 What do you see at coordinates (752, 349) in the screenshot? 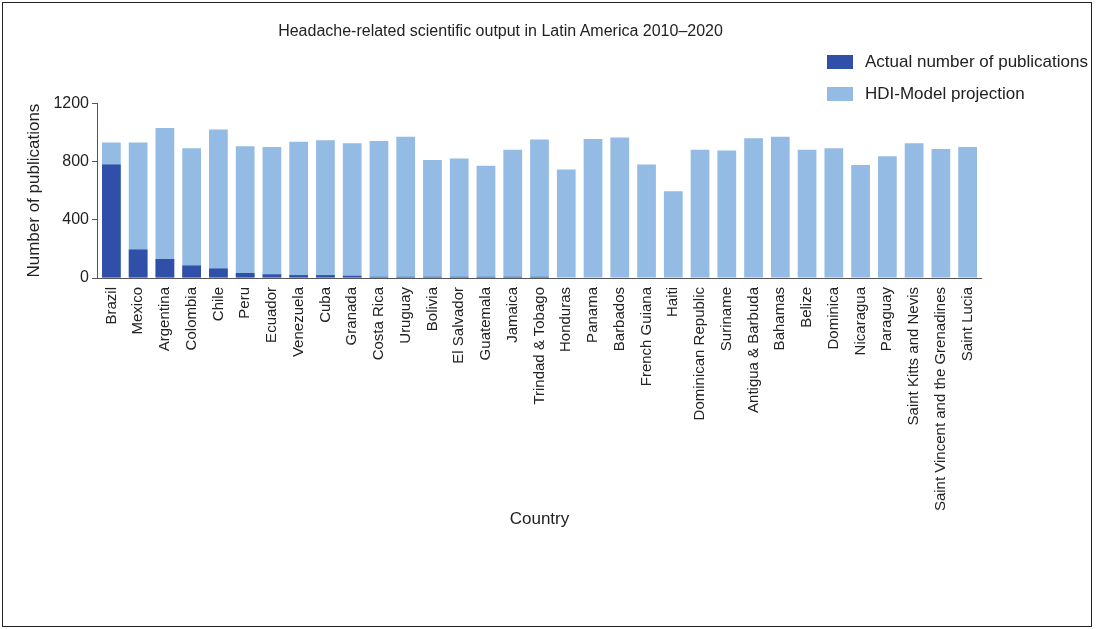
I see `x-tick-label: Antigua & Barbuda` at bounding box center [752, 349].